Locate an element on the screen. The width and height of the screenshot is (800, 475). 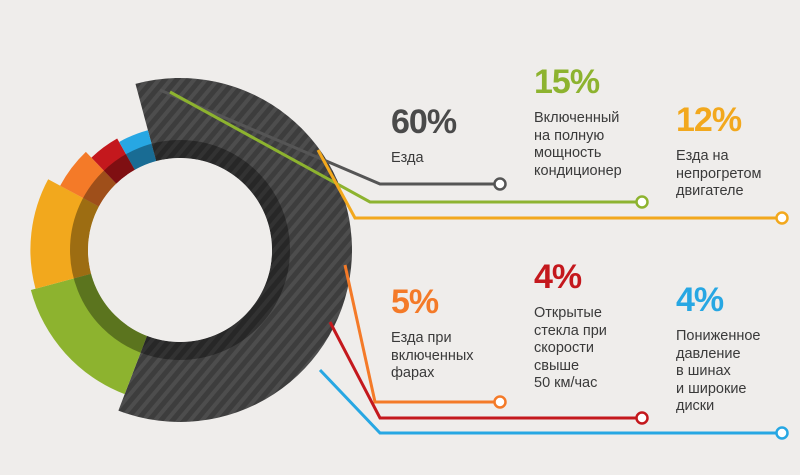
description-line: и широкие is located at coordinates (711, 388).